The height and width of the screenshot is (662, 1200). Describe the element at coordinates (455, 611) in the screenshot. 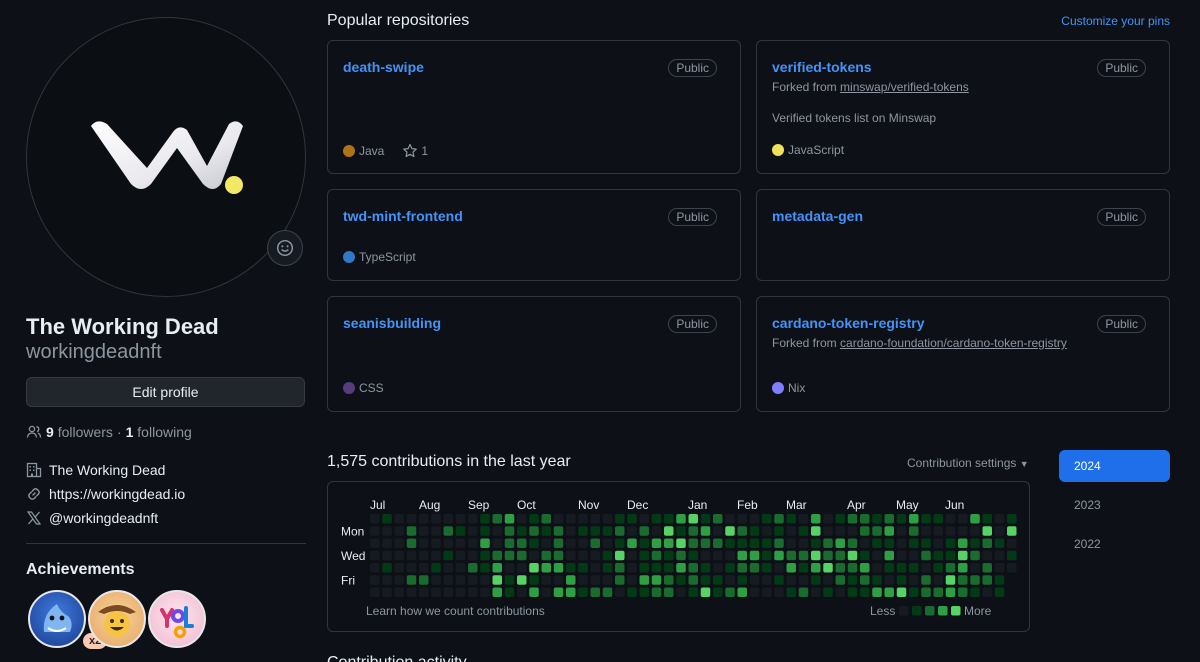

I see `learn-contributions-link: Learn how we count contributions` at that location.